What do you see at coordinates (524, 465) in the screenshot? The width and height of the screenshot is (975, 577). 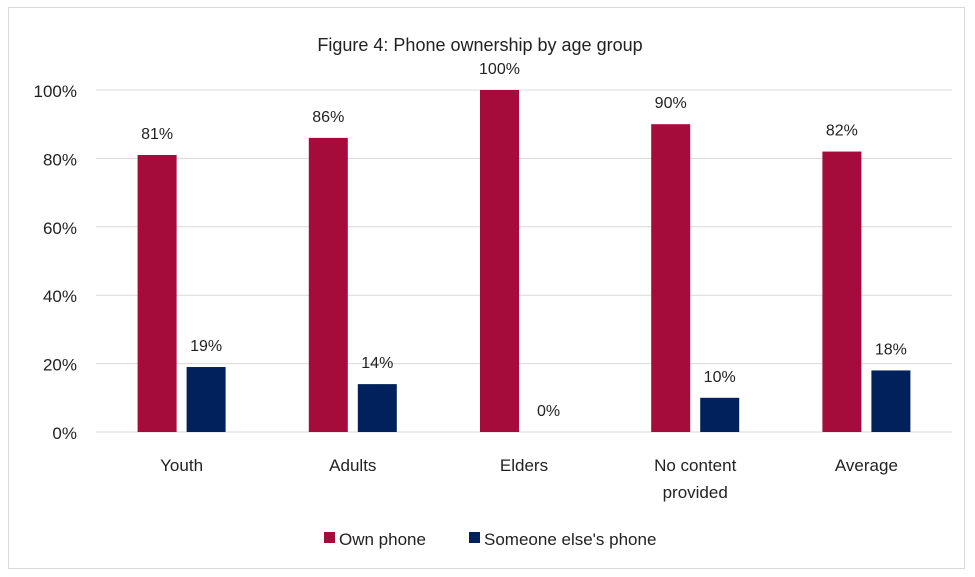 I see `x-tick-label: Elders` at bounding box center [524, 465].